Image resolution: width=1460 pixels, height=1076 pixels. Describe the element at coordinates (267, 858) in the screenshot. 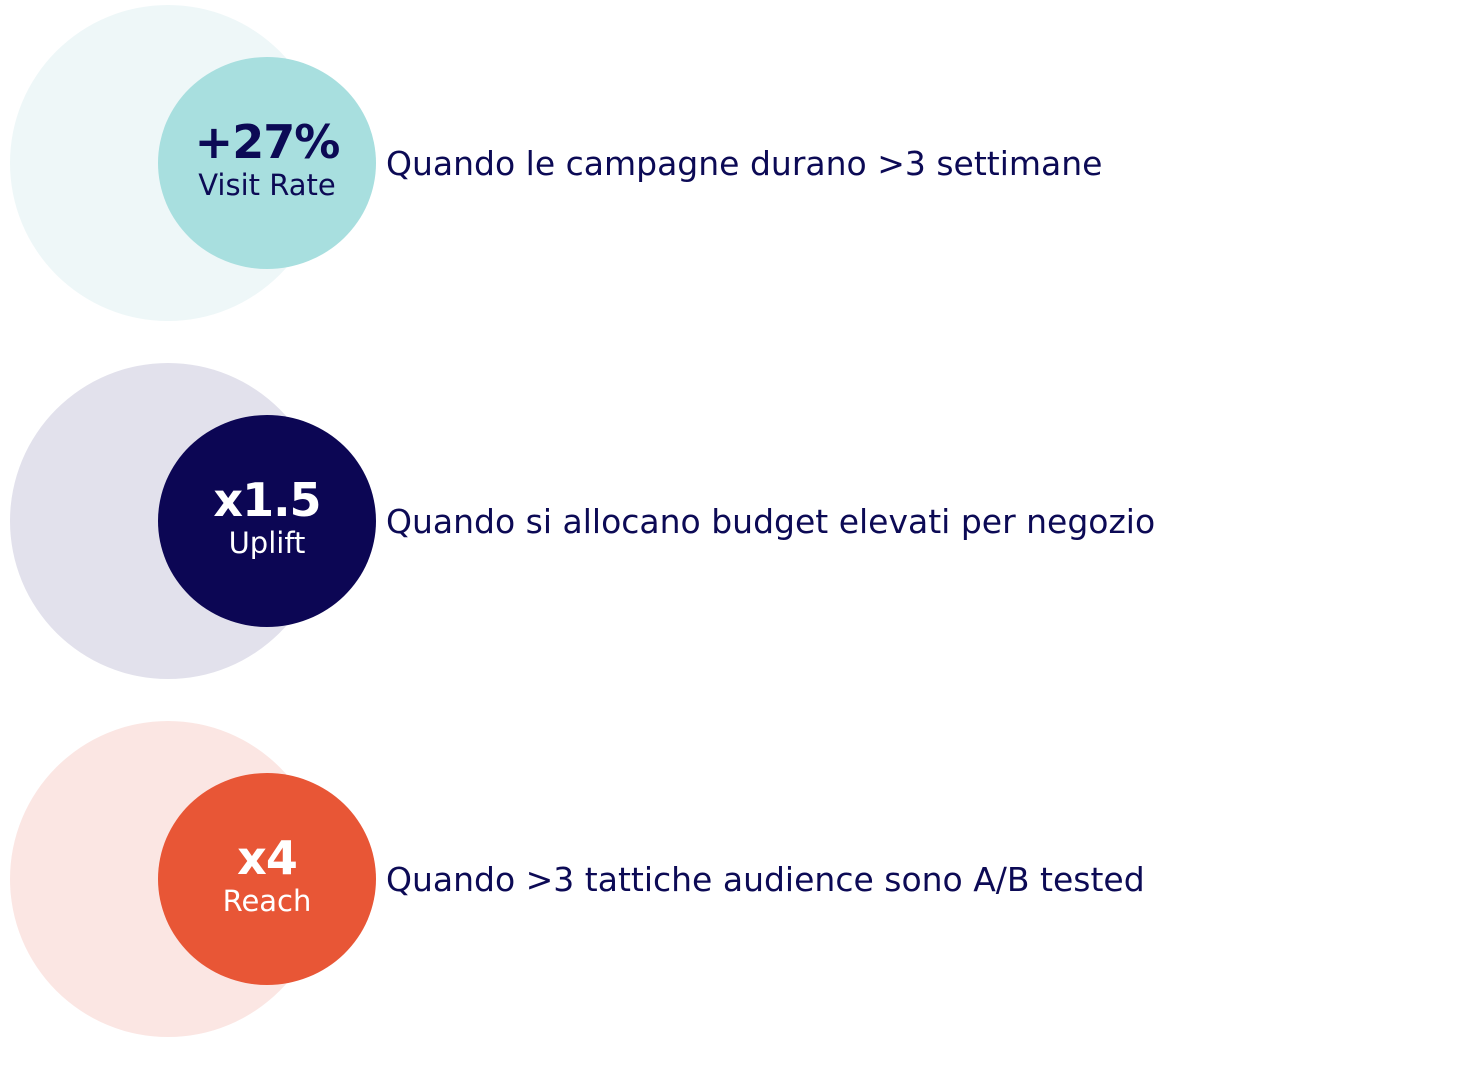

I see `stat-value: x4` at that location.